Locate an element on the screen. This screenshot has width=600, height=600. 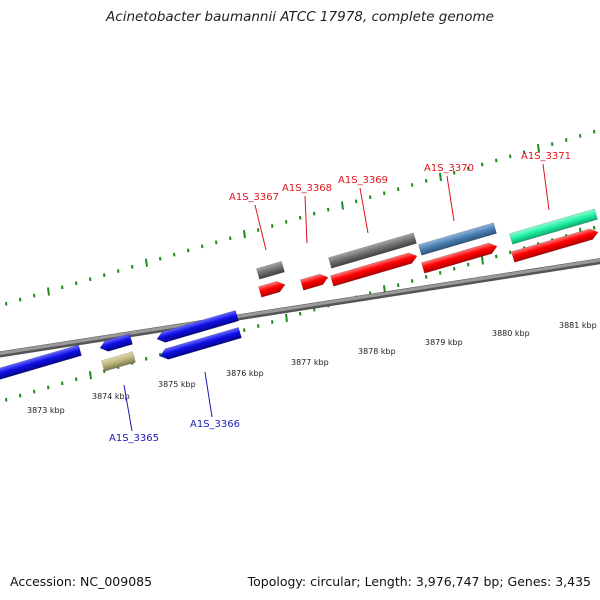
kbp-position-label: 3875 kbp is located at coordinates (177, 384).